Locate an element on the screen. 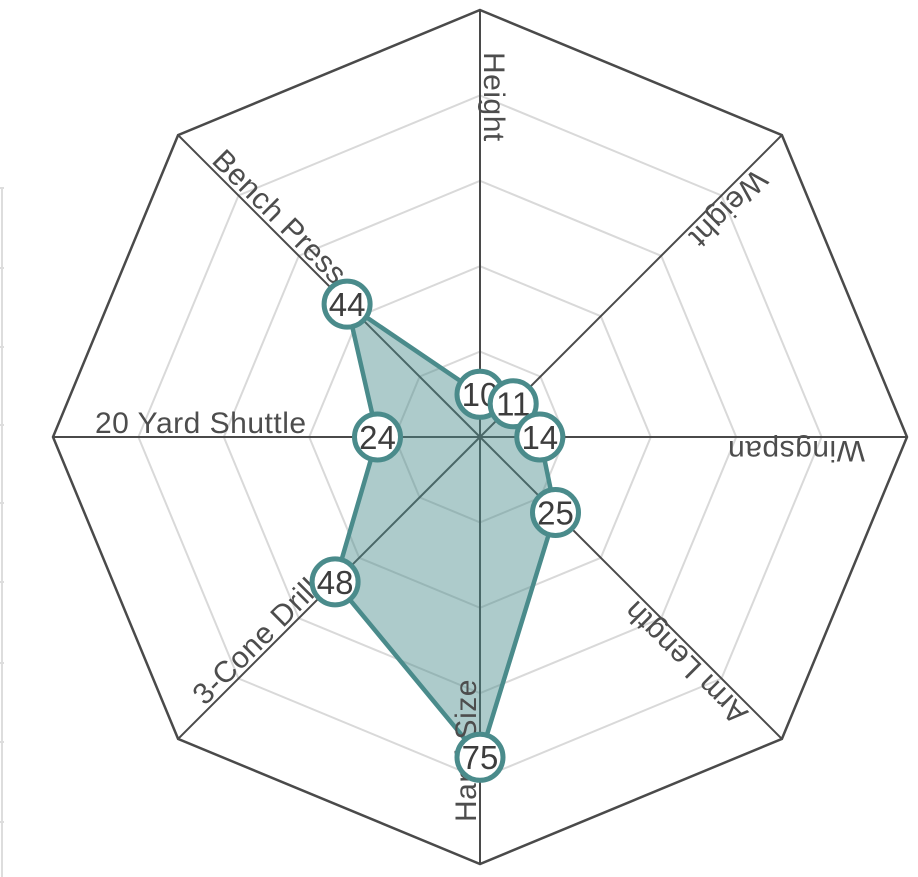  data-point-3-cone-drill is located at coordinates (335, 582).